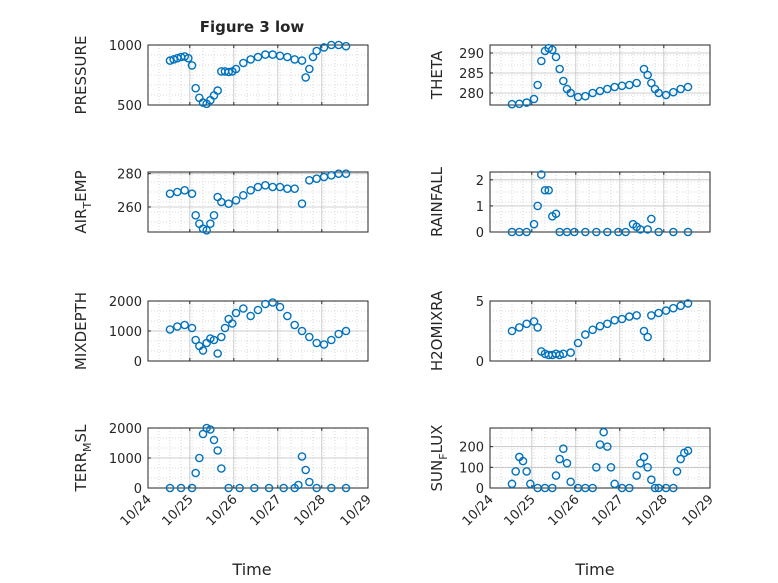  I want to click on y-axis-label: AIRTEMP, so click(83, 201).